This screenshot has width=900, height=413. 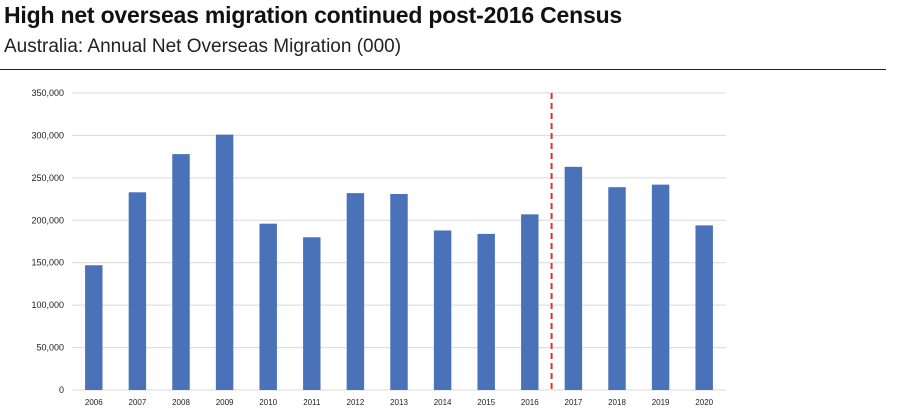 I want to click on bar-2009, so click(x=224, y=262).